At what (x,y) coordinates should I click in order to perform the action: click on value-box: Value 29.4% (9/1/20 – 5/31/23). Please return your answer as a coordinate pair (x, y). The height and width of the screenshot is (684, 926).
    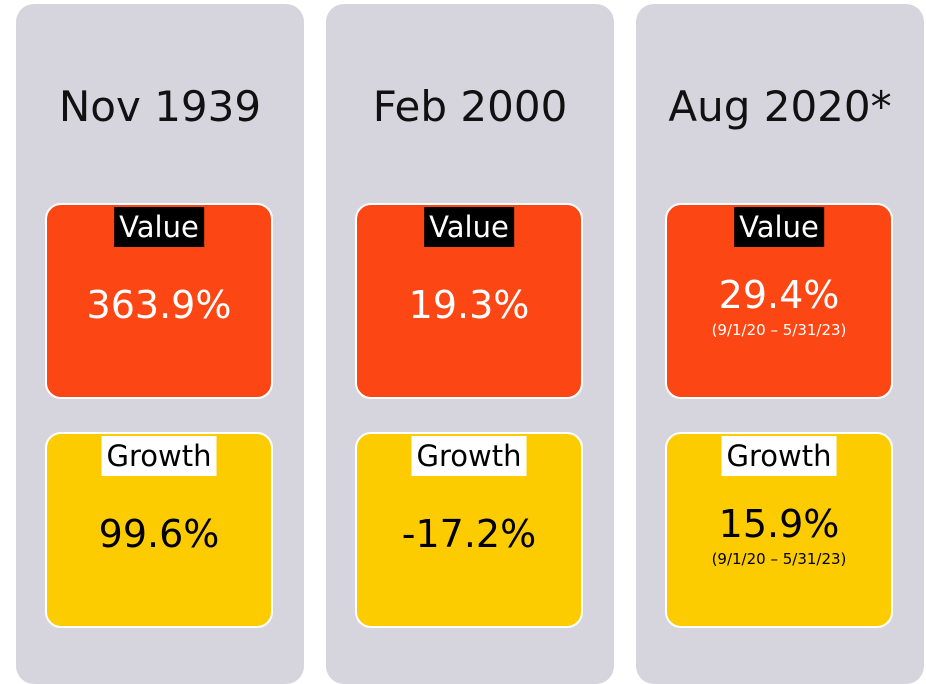
    Looking at the image, I should click on (779, 301).